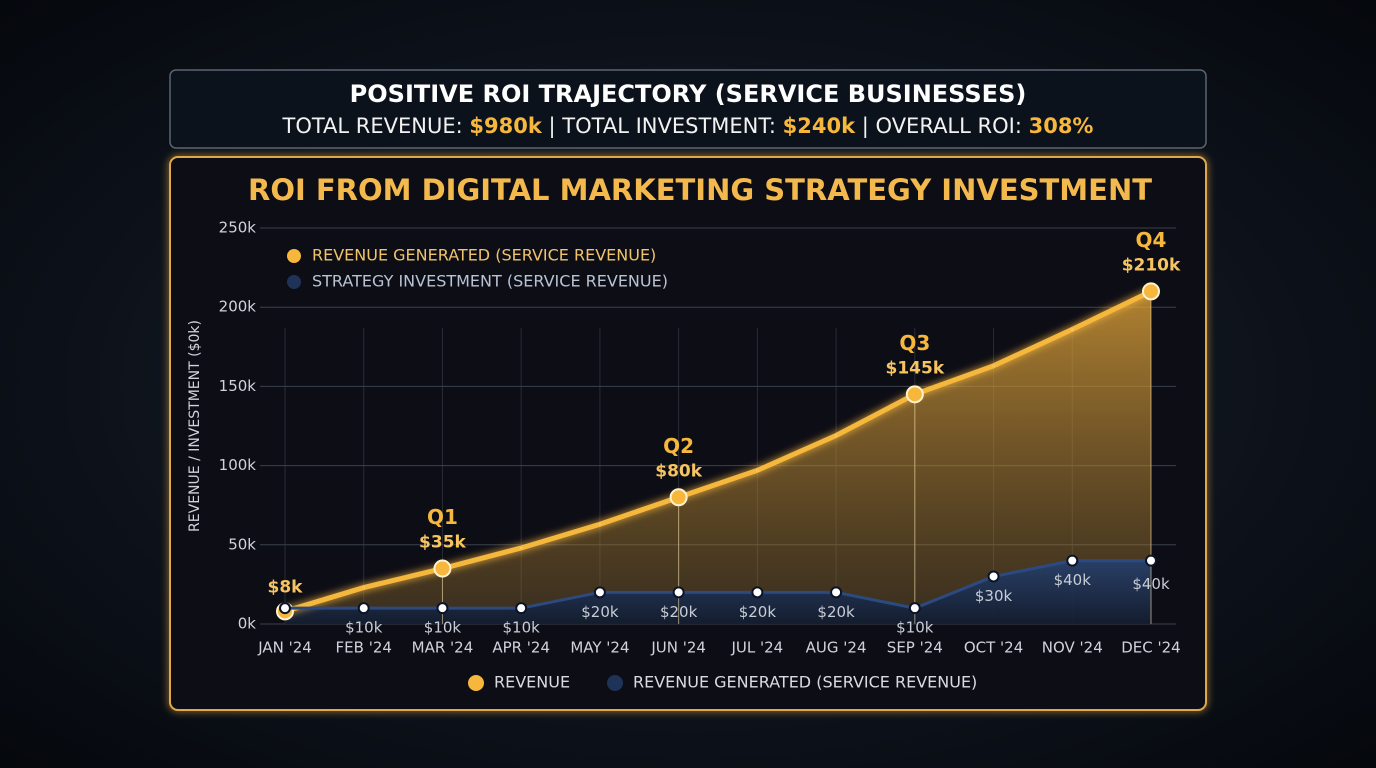  I want to click on x-tick-label: APR '24, so click(521, 648).